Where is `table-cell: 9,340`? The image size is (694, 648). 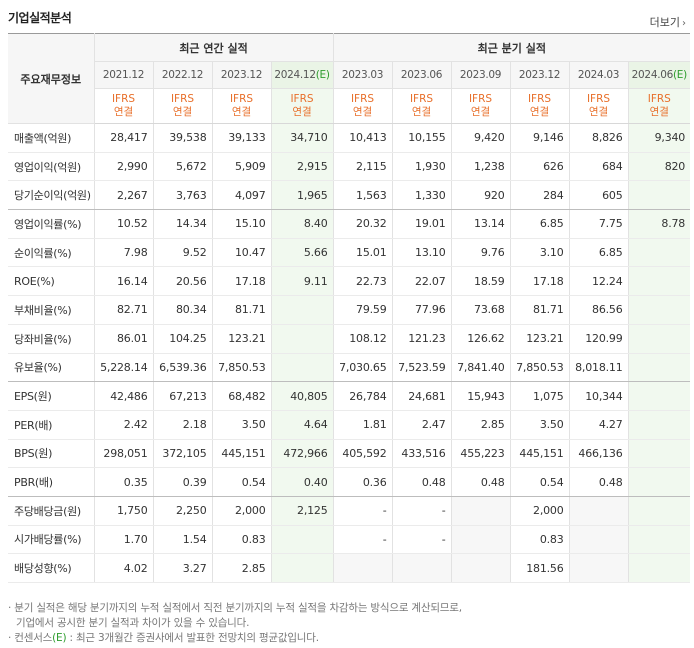 table-cell: 9,340 is located at coordinates (659, 138).